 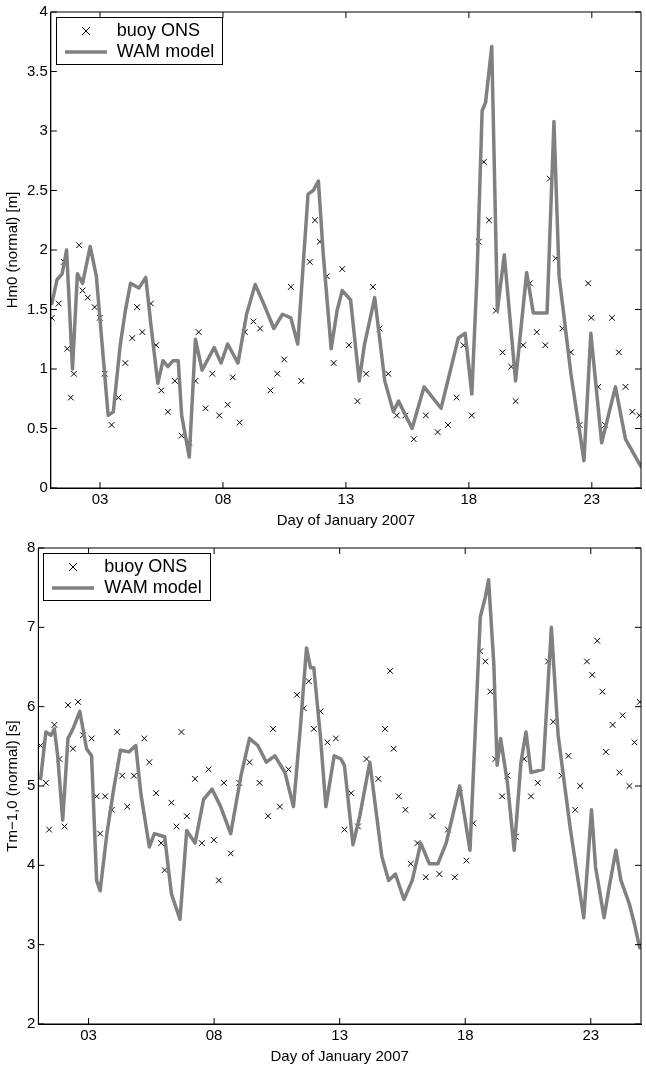 I want to click on y-tick-label: 0, so click(x=43, y=487).